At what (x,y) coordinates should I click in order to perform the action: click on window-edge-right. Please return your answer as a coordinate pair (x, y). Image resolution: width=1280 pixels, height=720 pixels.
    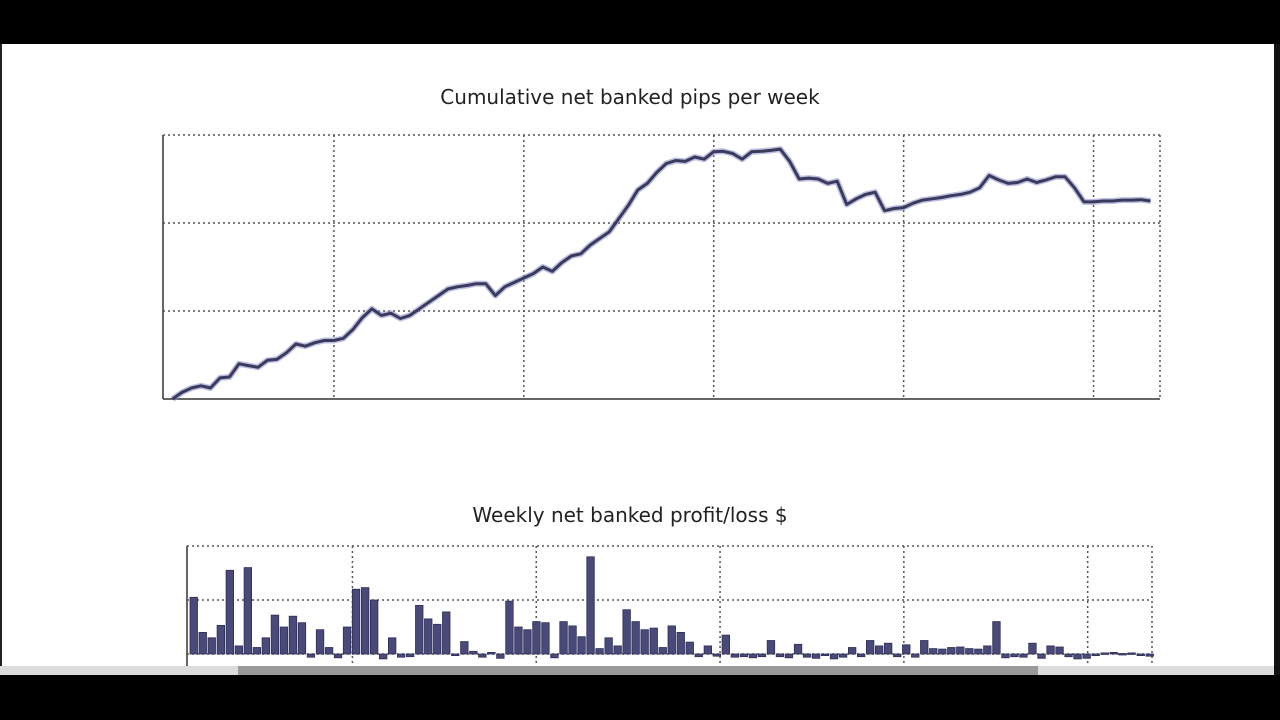
    Looking at the image, I should click on (1277, 359).